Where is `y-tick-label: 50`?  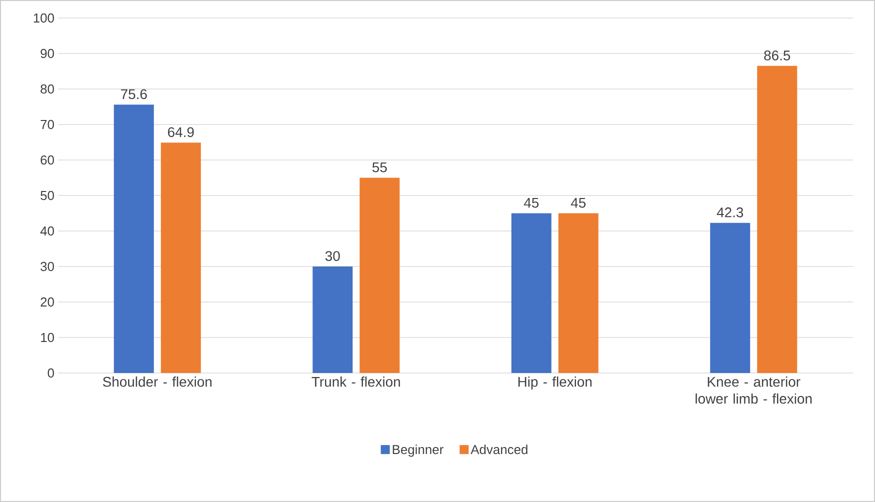 y-tick-label: 50 is located at coordinates (47, 195).